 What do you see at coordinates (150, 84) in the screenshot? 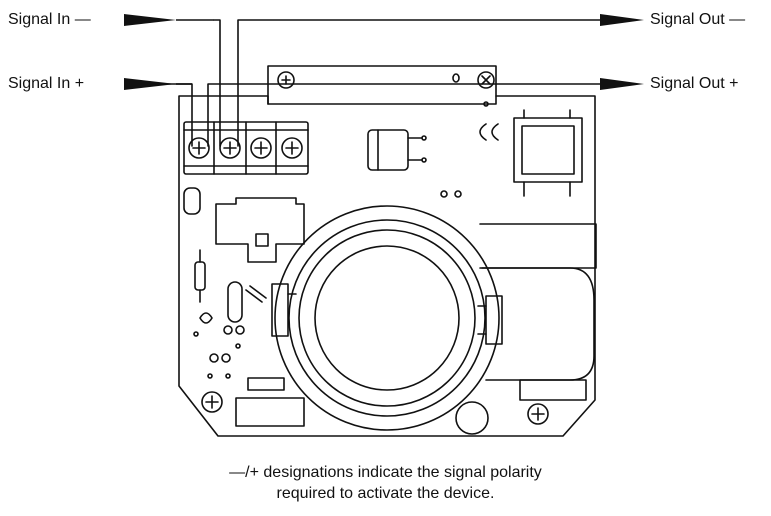
I see `arrow-signal-in-plus` at bounding box center [150, 84].